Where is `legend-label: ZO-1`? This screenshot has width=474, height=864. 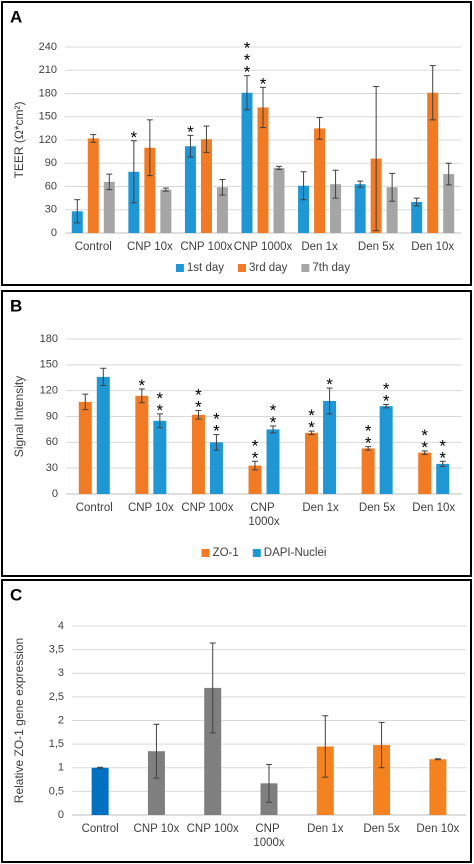 legend-label: ZO-1 is located at coordinates (226, 553).